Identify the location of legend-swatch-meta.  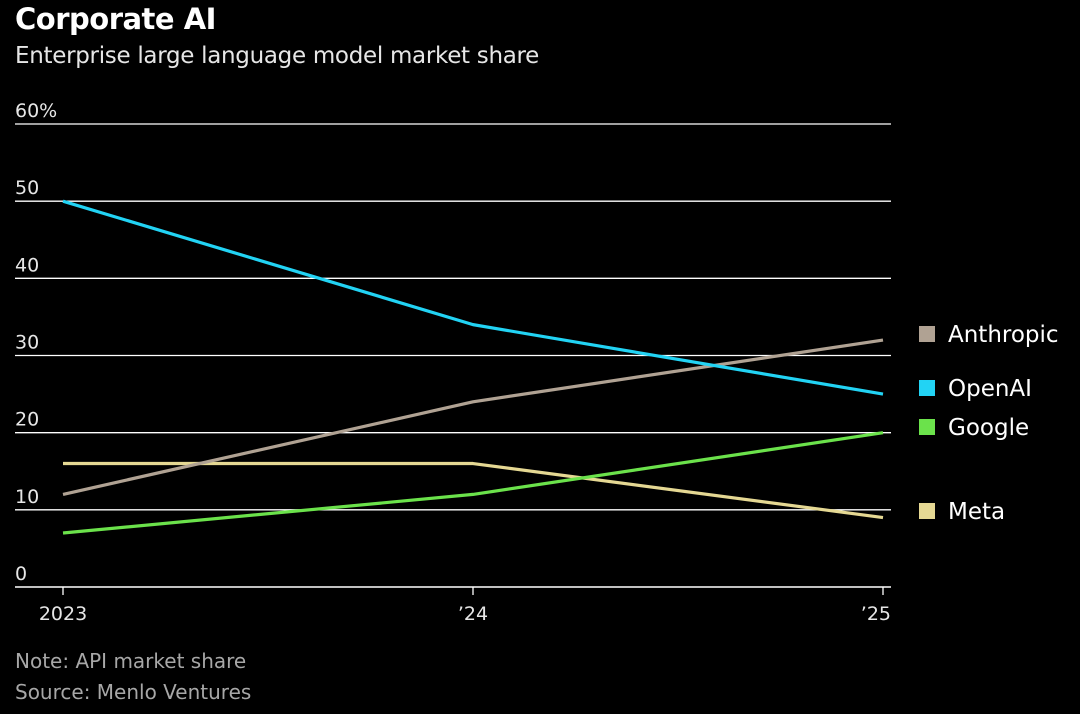
(927, 511).